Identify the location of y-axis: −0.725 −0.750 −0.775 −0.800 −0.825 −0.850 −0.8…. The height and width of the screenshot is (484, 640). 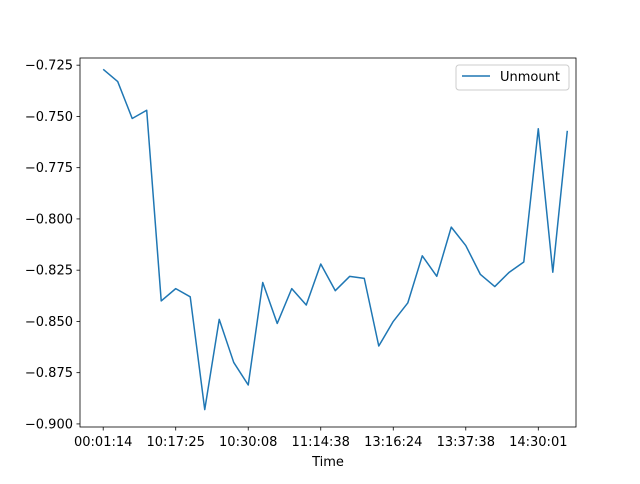
(52, 245).